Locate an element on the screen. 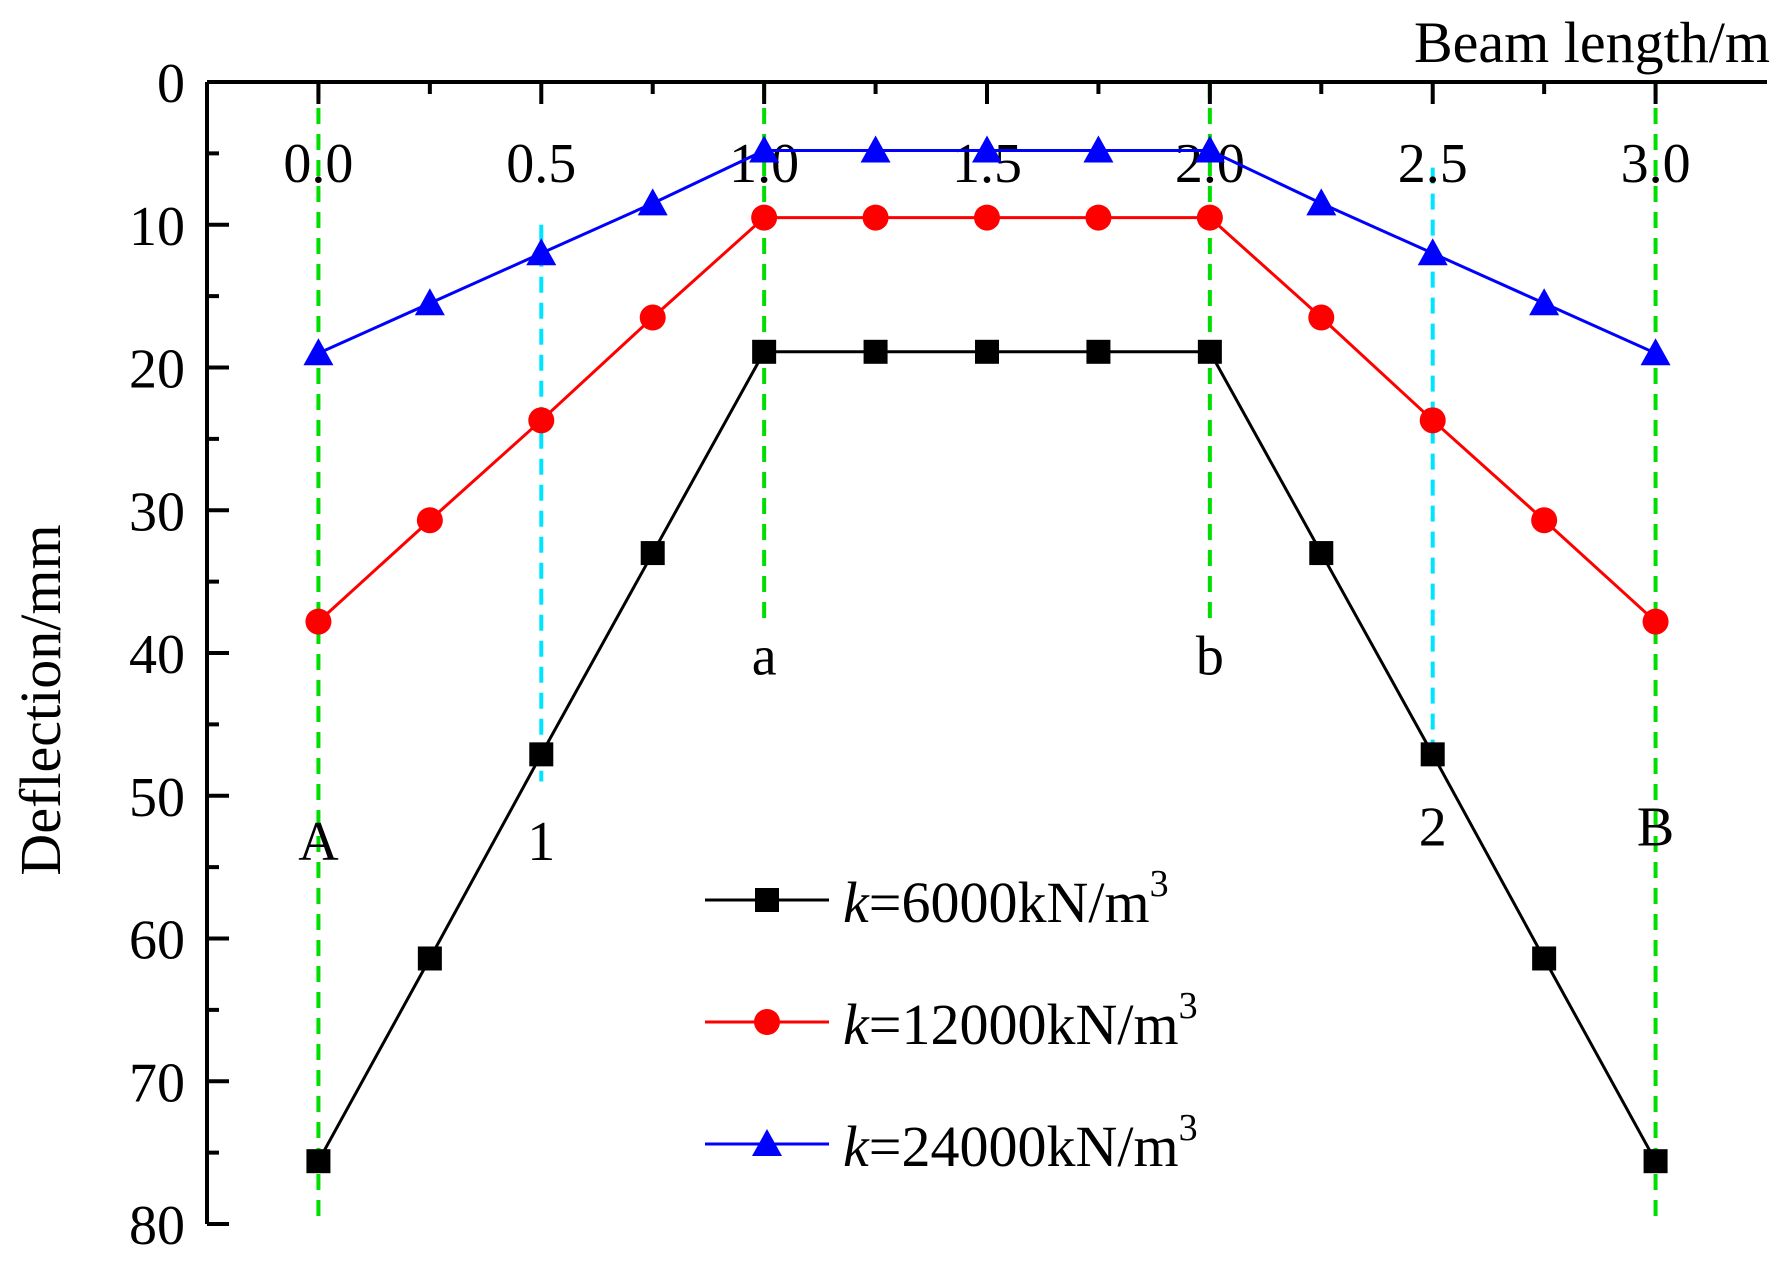 The height and width of the screenshot is (1265, 1782). reference-label: 1 is located at coordinates (541, 842).